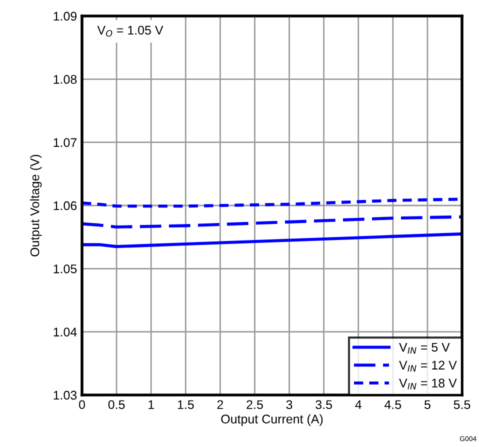 This screenshot has height=447, width=479. What do you see at coordinates (272, 420) in the screenshot?
I see `x-axis-title: Output Current (A)` at bounding box center [272, 420].